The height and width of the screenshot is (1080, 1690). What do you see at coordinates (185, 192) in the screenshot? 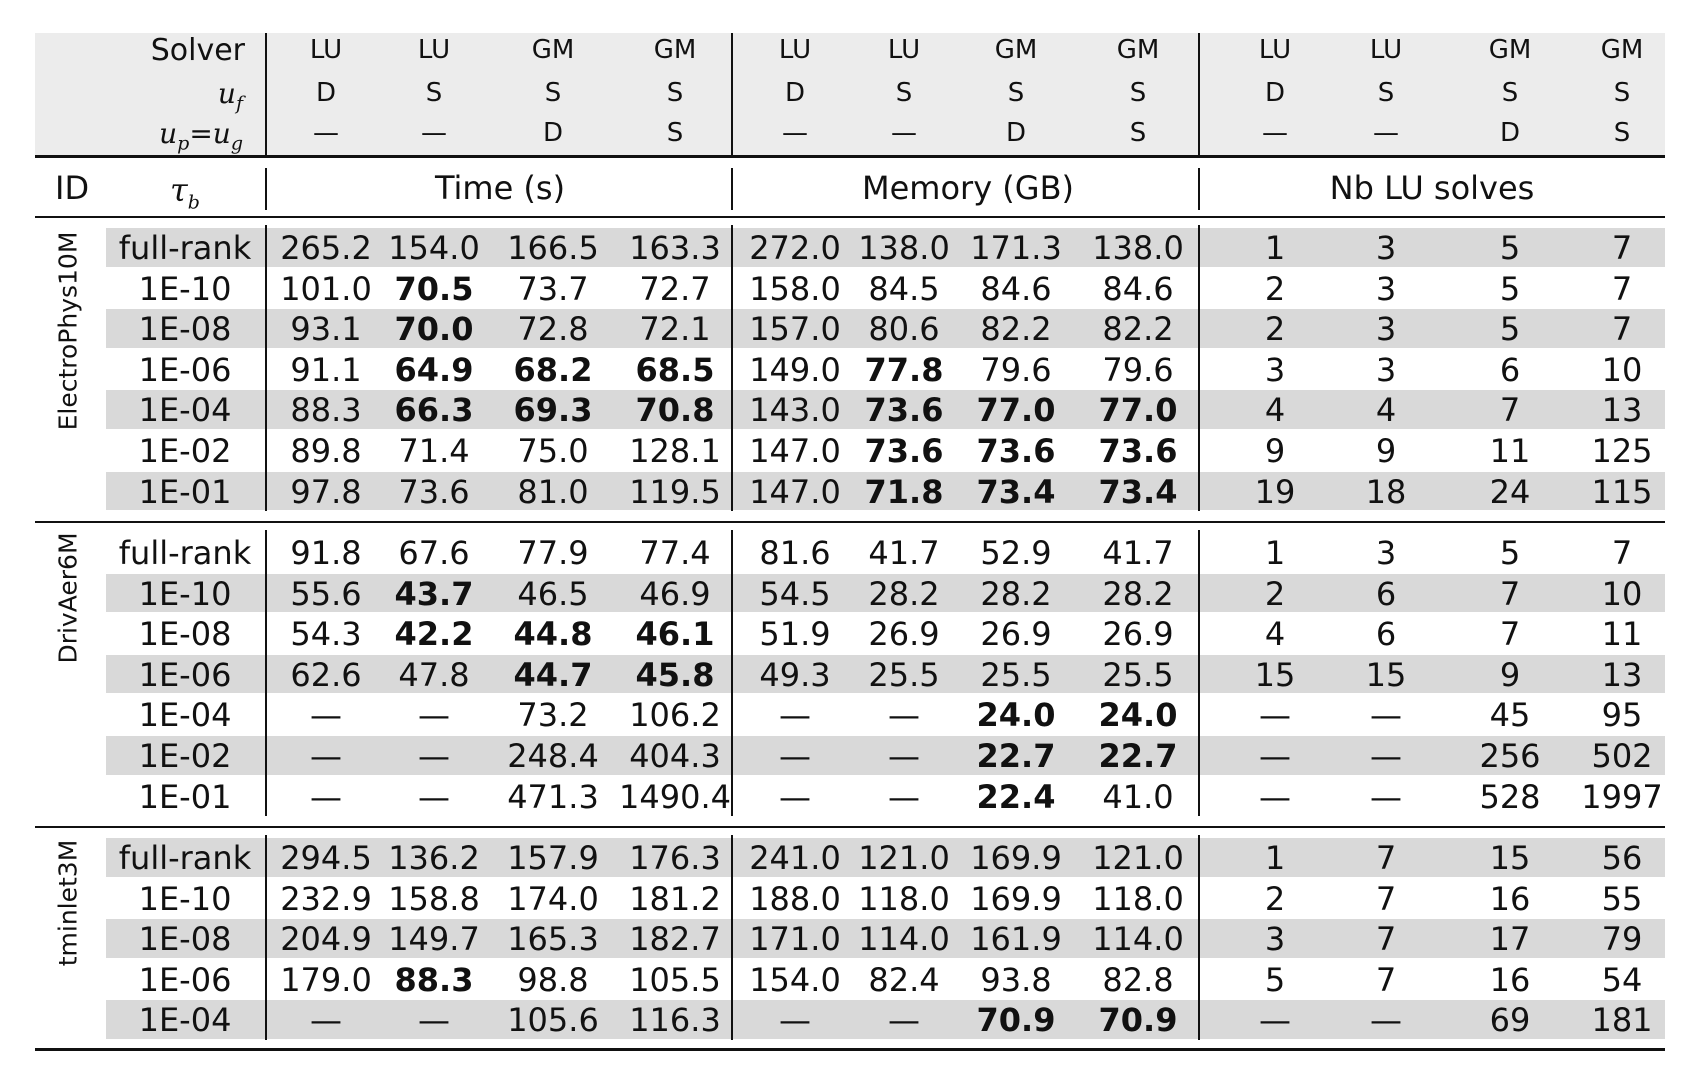
I see `tau-column-header: τb` at bounding box center [185, 192].